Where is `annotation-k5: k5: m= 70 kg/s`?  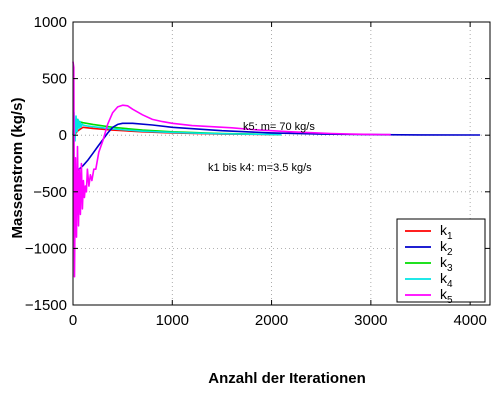 annotation-k5: k5: m= 70 kg/s is located at coordinates (279, 127).